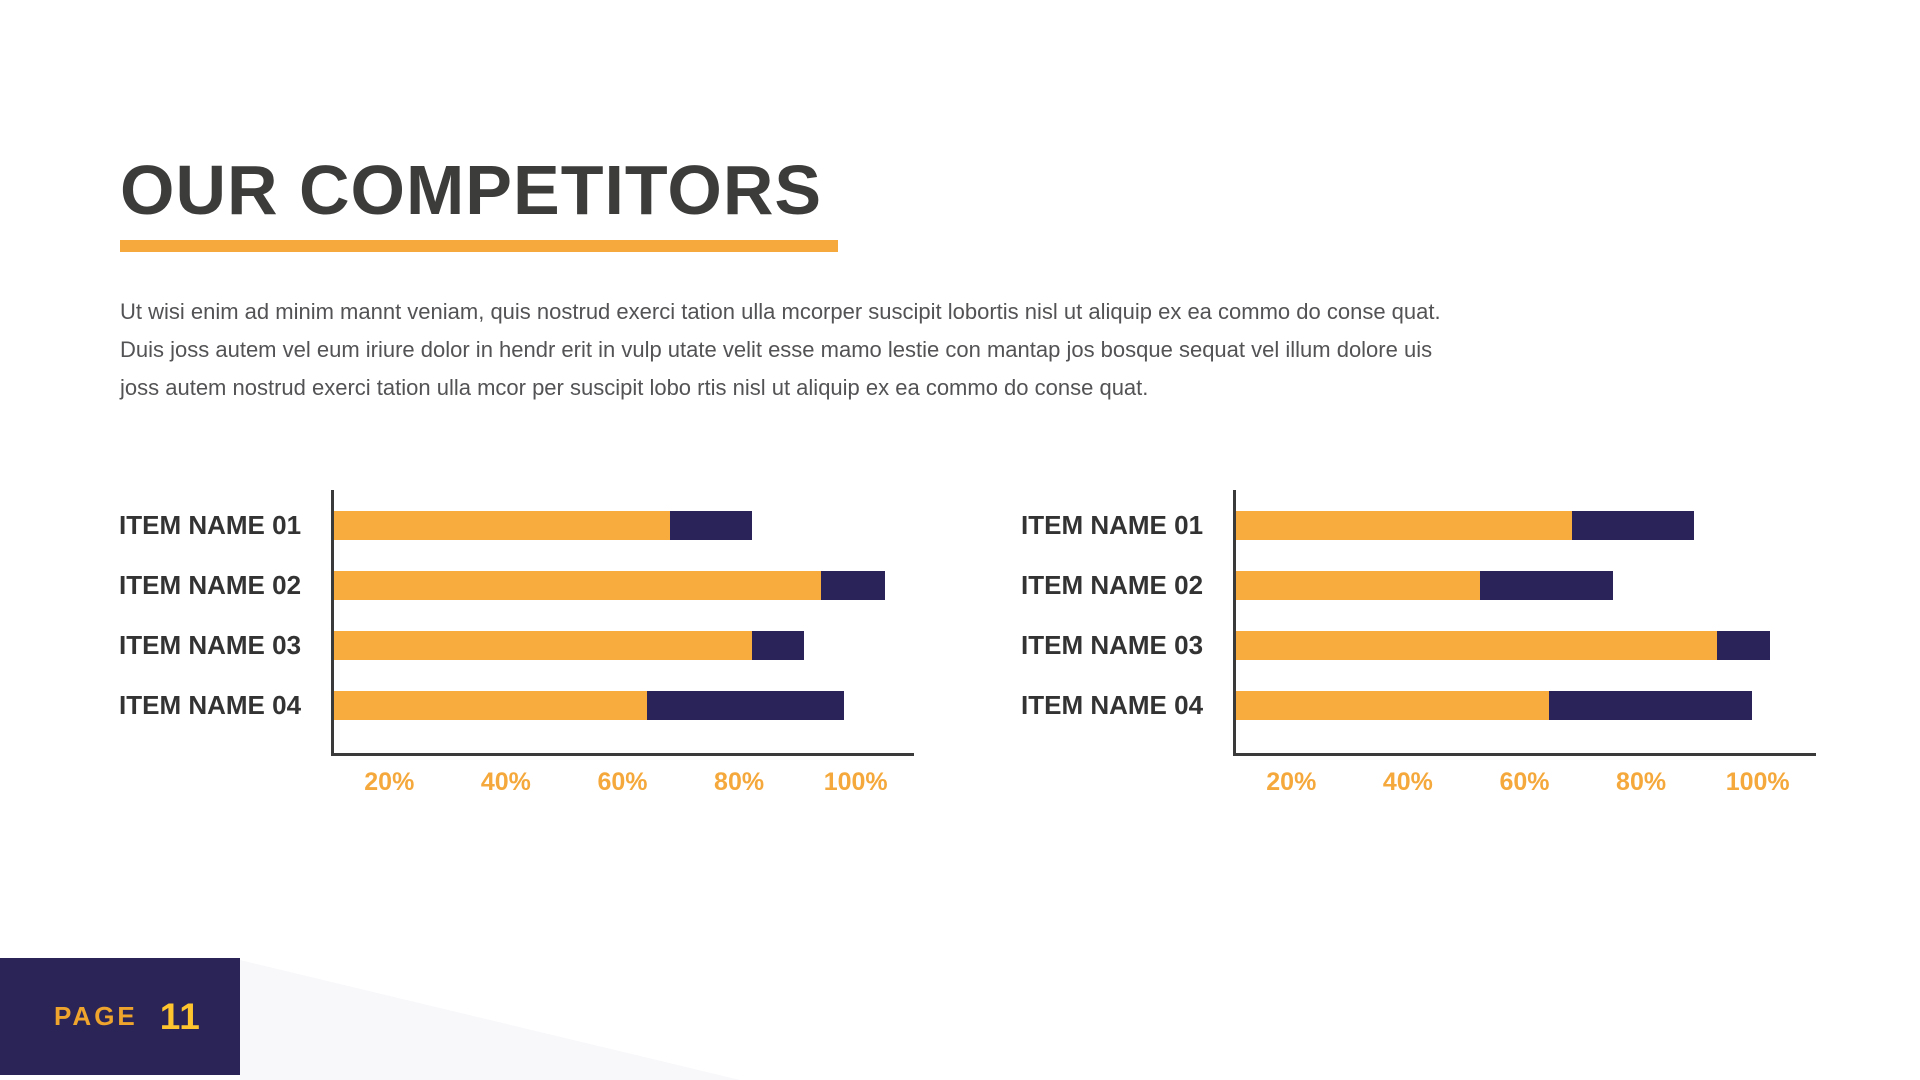 This screenshot has height=1080, width=1920. I want to click on decorative-triangle, so click(490, 1020).